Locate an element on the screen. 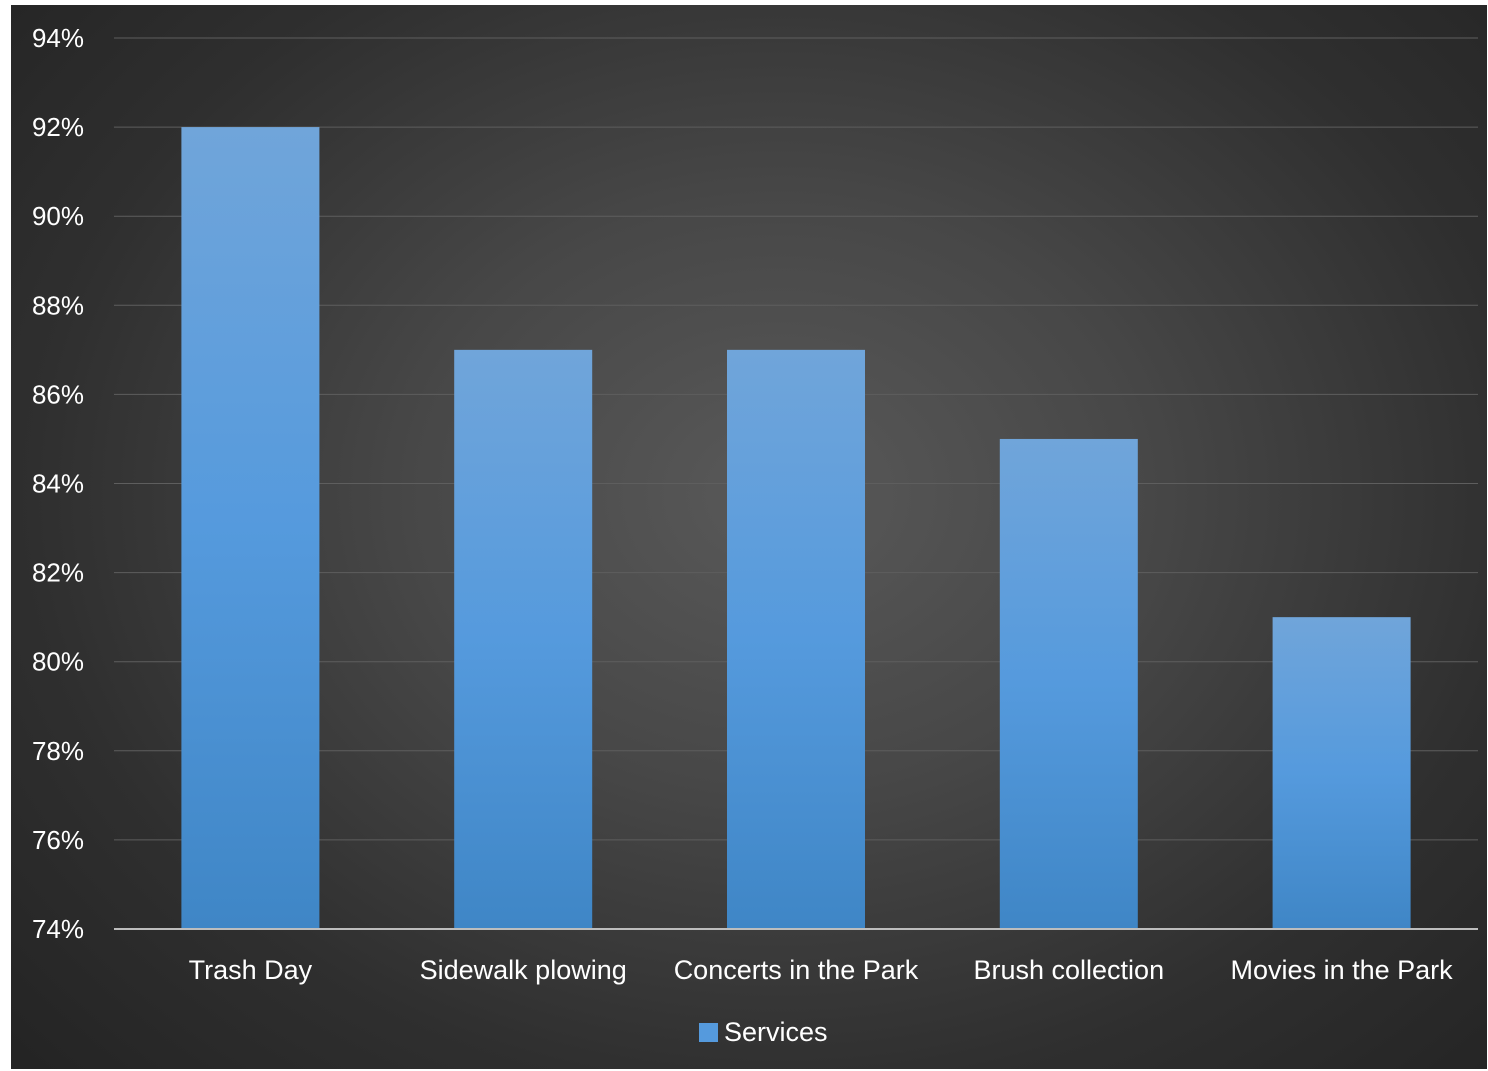 The image size is (1488, 1071). y-tick-label: 84% is located at coordinates (58, 484).